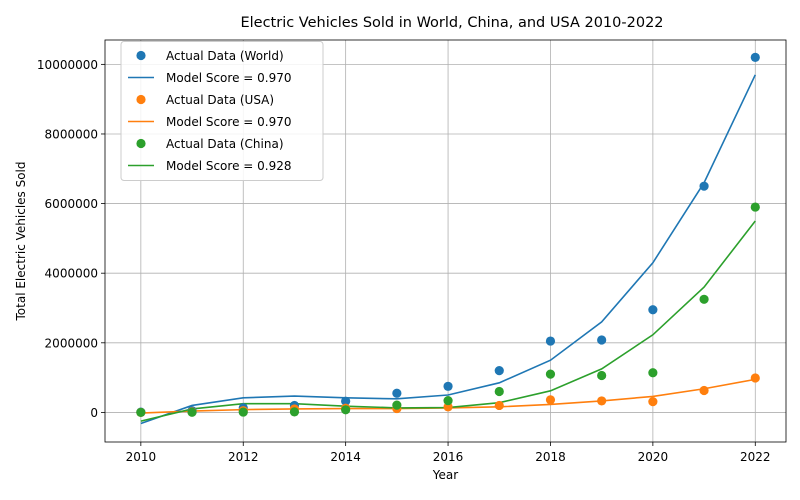  I want to click on x-tick-label: 2014, so click(345, 457).